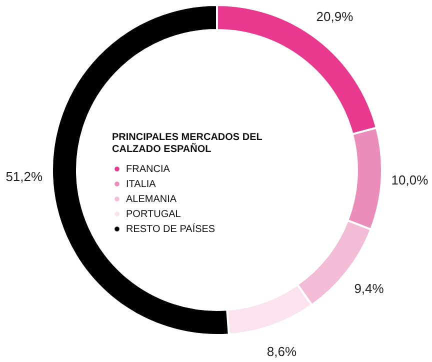 The height and width of the screenshot is (362, 432). I want to click on data-label: 9,4%, so click(369, 288).